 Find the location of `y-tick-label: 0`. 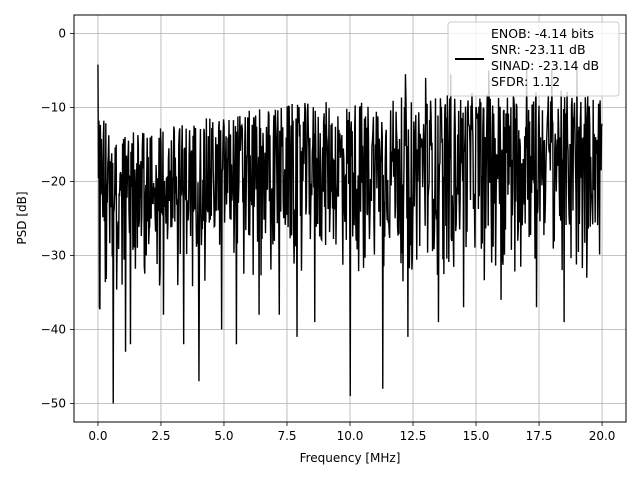

y-tick-label: 0 is located at coordinates (62, 34).